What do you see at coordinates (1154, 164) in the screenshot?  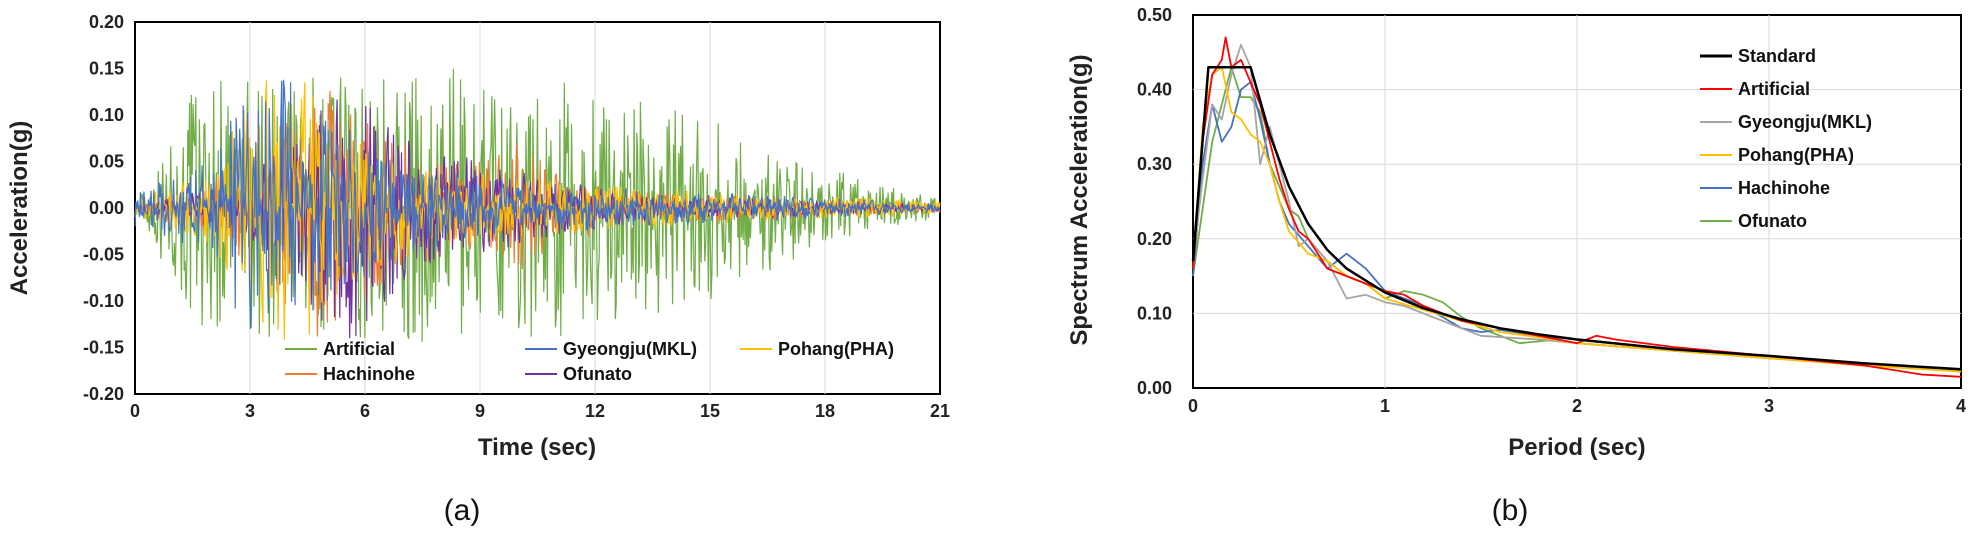 I see `chart-b-ytick-label: 0.30` at bounding box center [1154, 164].